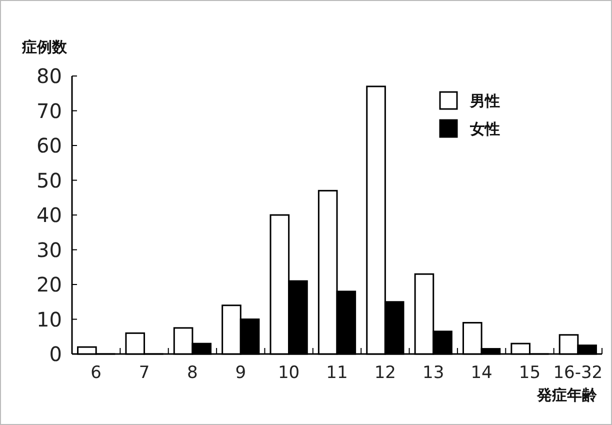  What do you see at coordinates (481, 373) in the screenshot?
I see `x-tick-label: 14` at bounding box center [481, 373].